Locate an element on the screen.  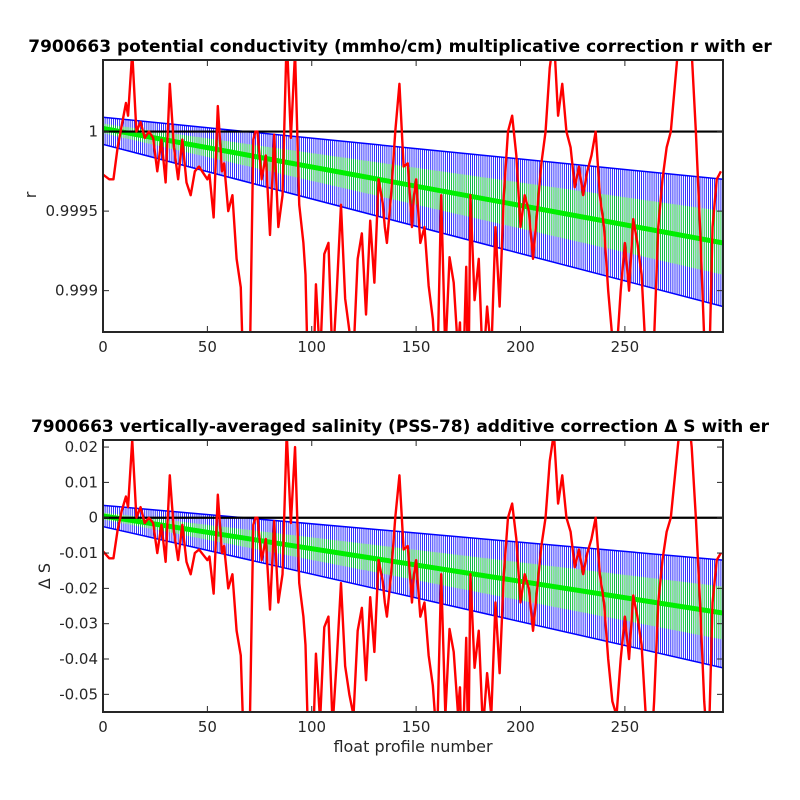
y-tick-label: -0.01 is located at coordinates (78, 553).